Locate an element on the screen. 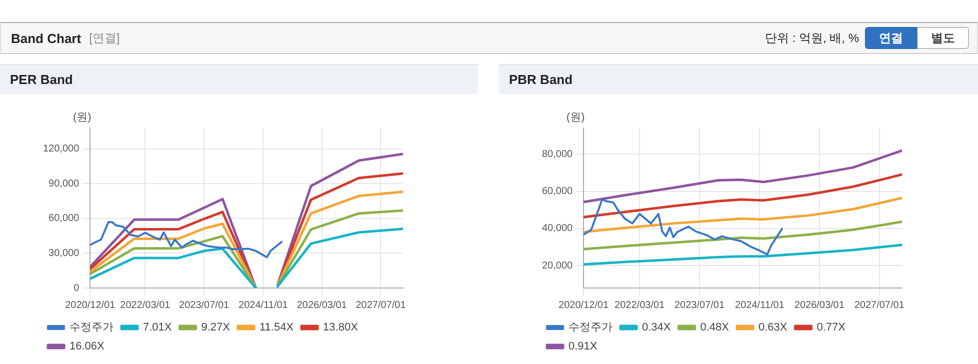 Image resolution: width=978 pixels, height=364 pixels. y-tick-label: 90,000 is located at coordinates (64, 184).